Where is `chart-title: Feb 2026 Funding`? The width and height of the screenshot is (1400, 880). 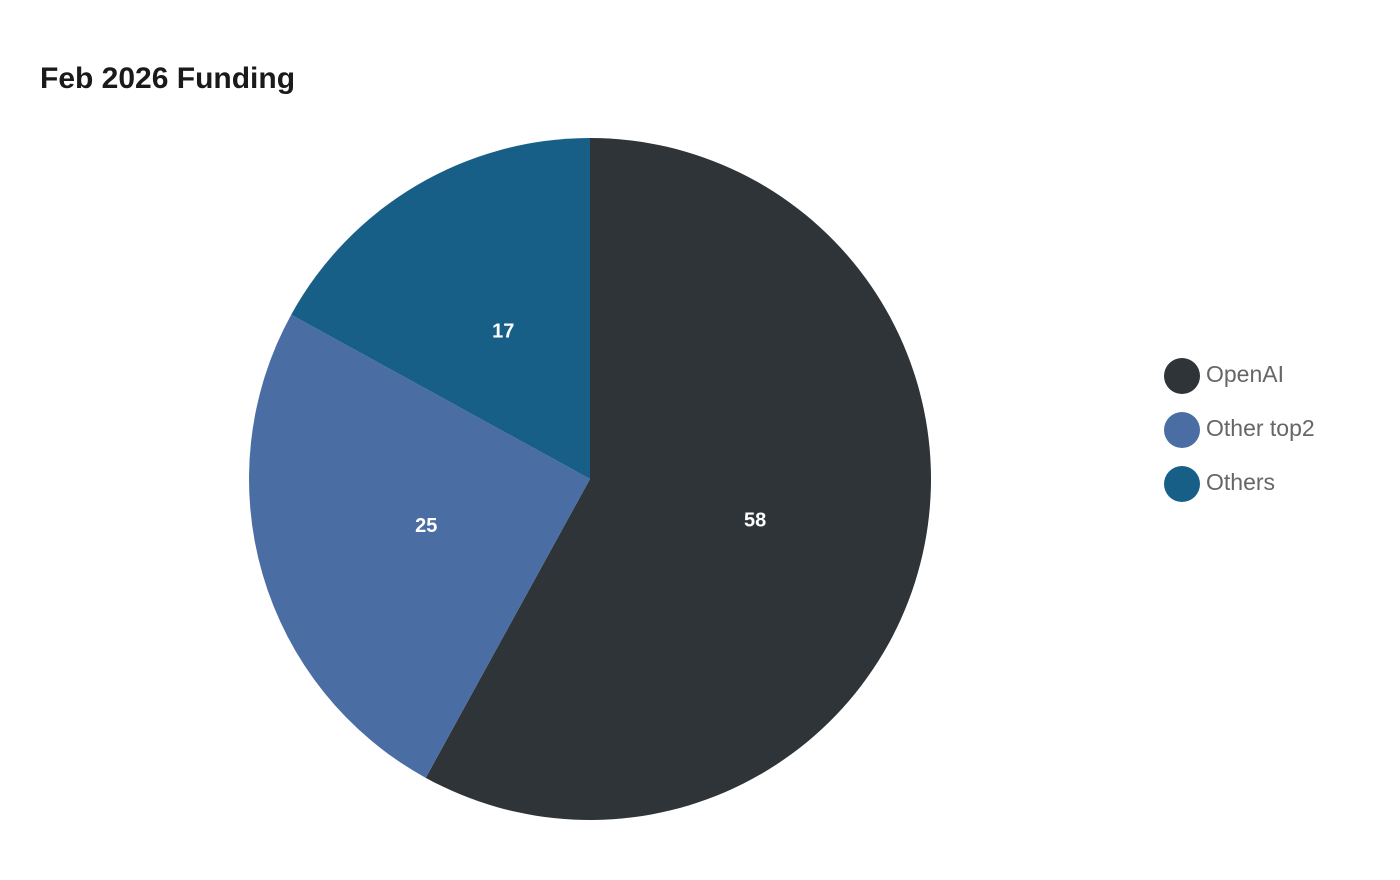
chart-title: Feb 2026 Funding is located at coordinates (167, 78).